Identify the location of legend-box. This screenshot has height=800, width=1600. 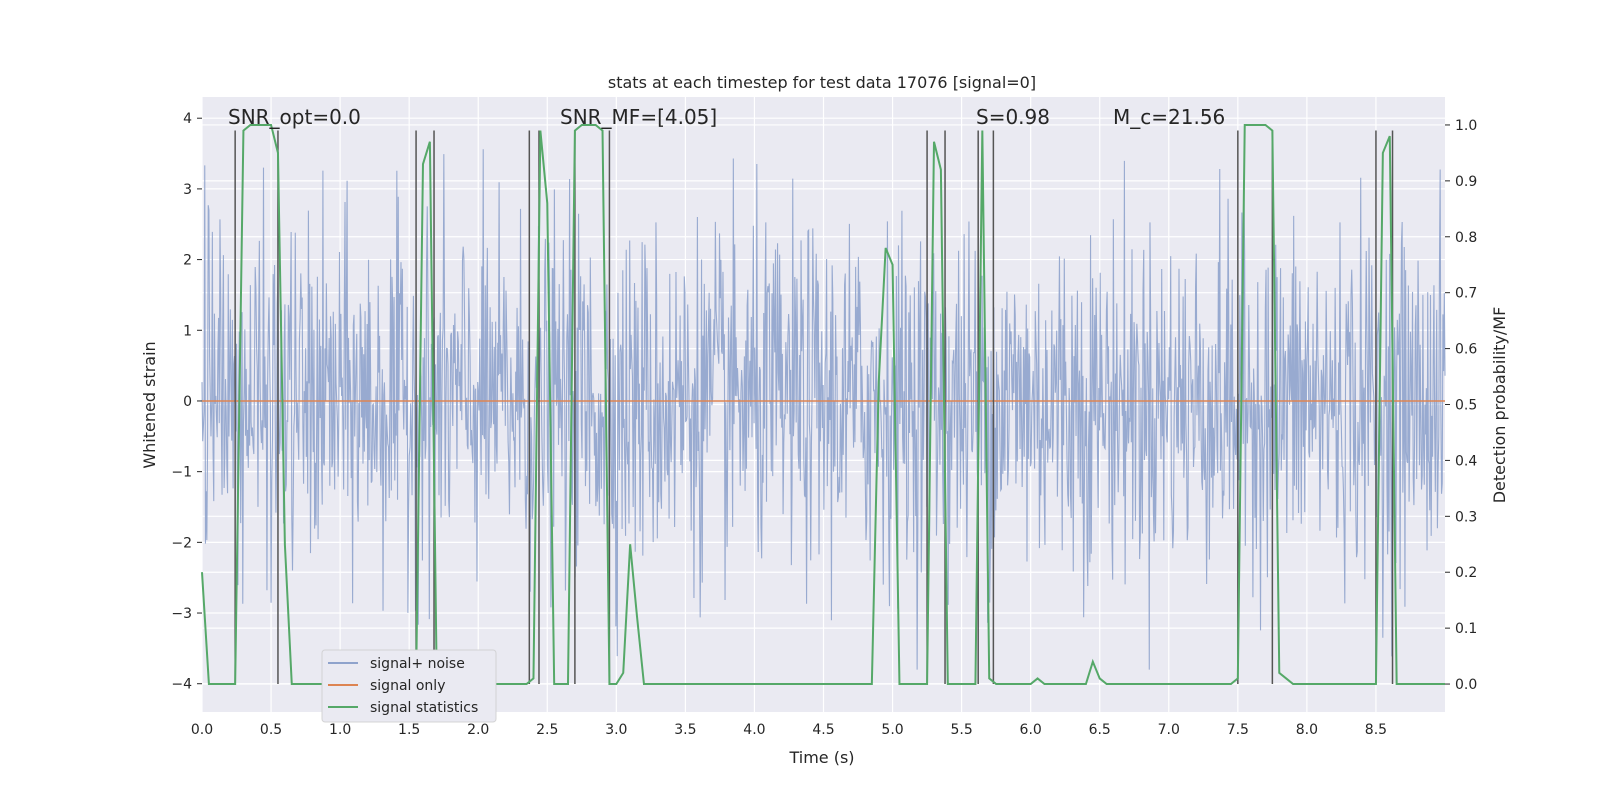
(409, 686).